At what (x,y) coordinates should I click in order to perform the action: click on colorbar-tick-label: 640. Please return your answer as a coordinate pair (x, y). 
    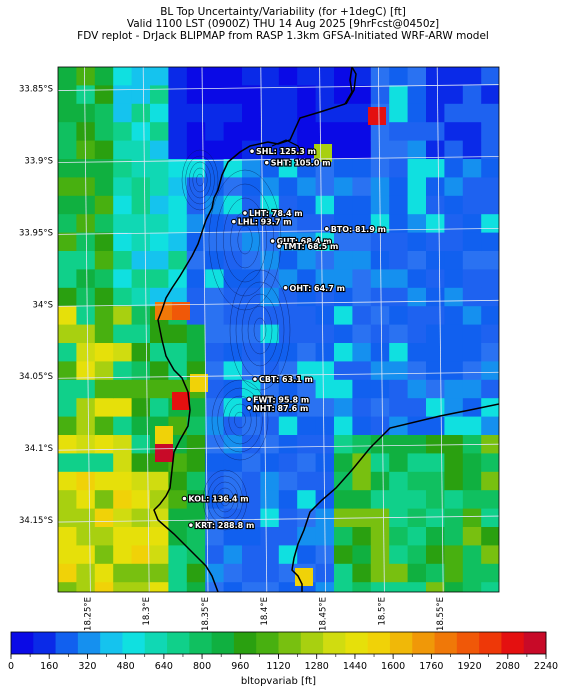
    Looking at the image, I should click on (164, 666).